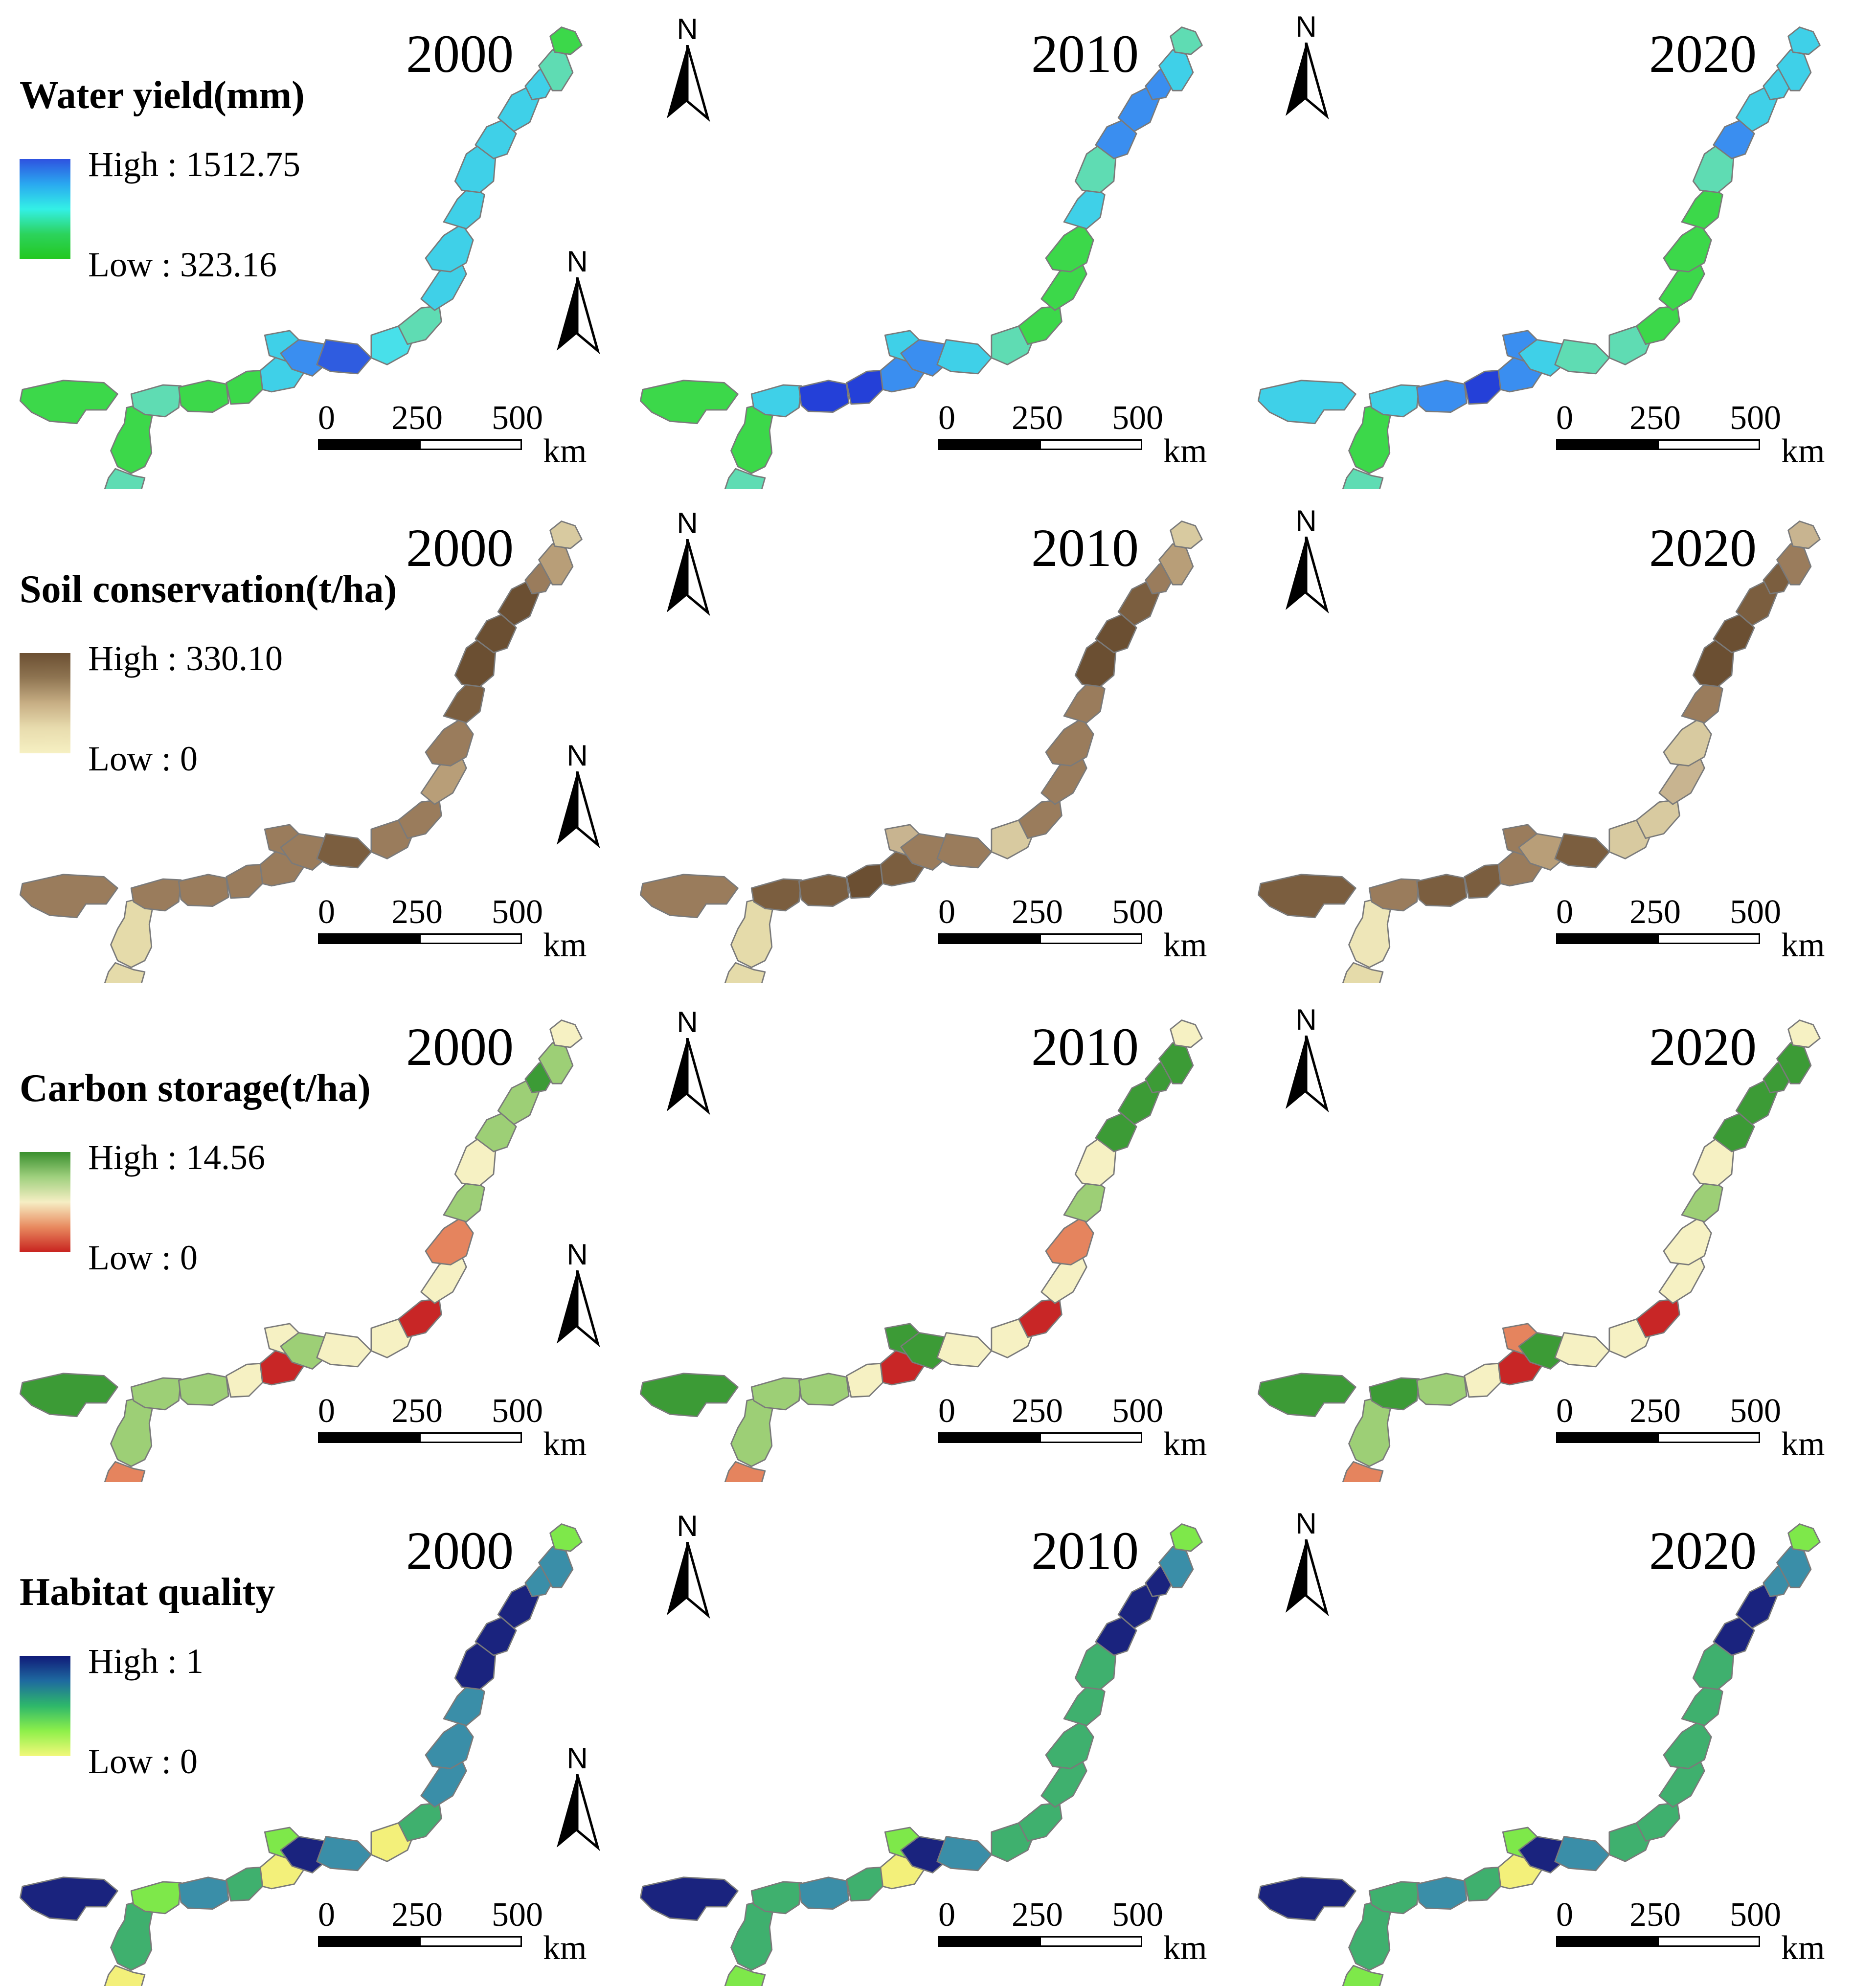 The width and height of the screenshot is (1876, 1986). I want to click on legend-high-label: High : 1, so click(146, 1661).